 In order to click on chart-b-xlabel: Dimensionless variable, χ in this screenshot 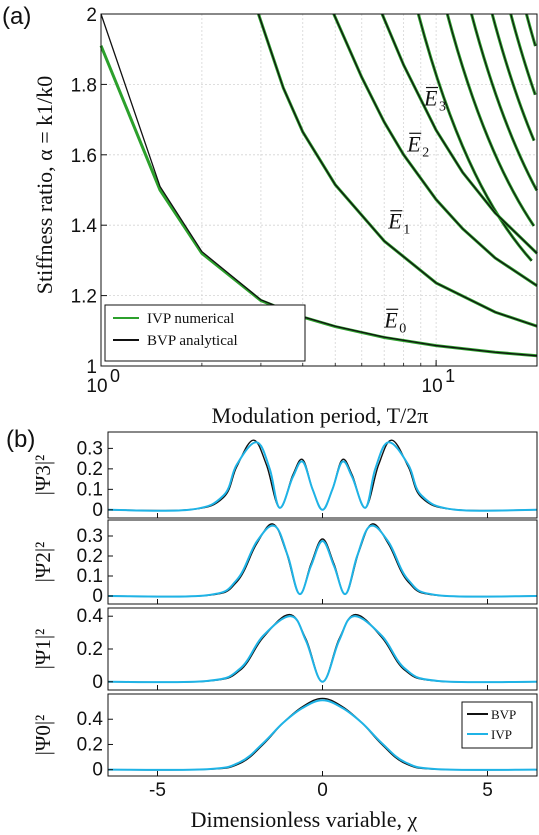, I will do `click(304, 819)`.